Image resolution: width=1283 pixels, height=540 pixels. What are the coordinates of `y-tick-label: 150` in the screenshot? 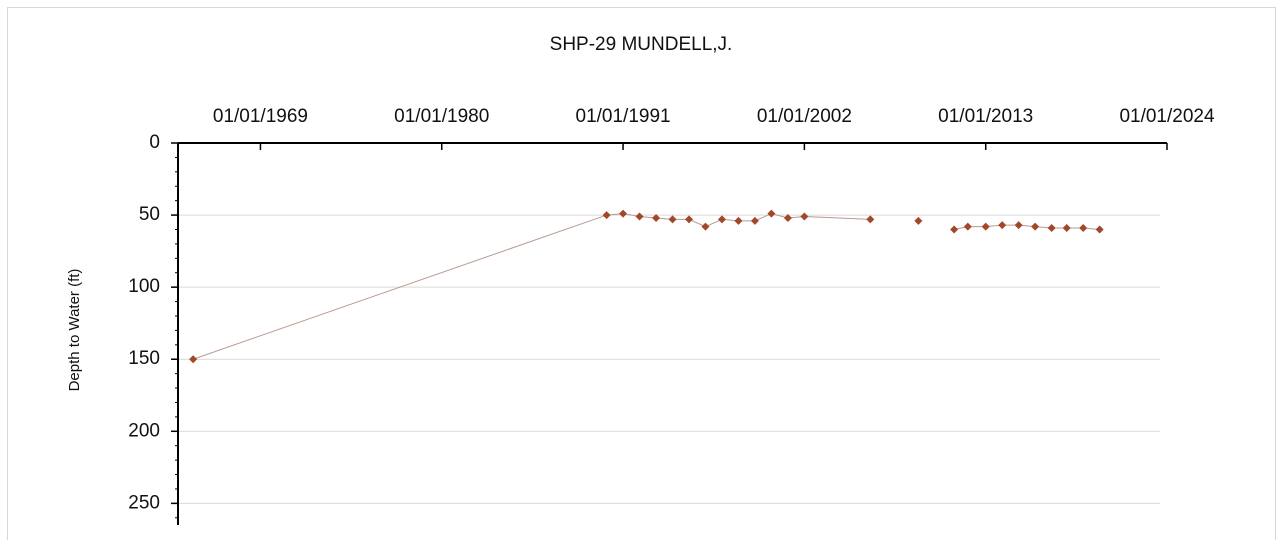 It's located at (144, 358).